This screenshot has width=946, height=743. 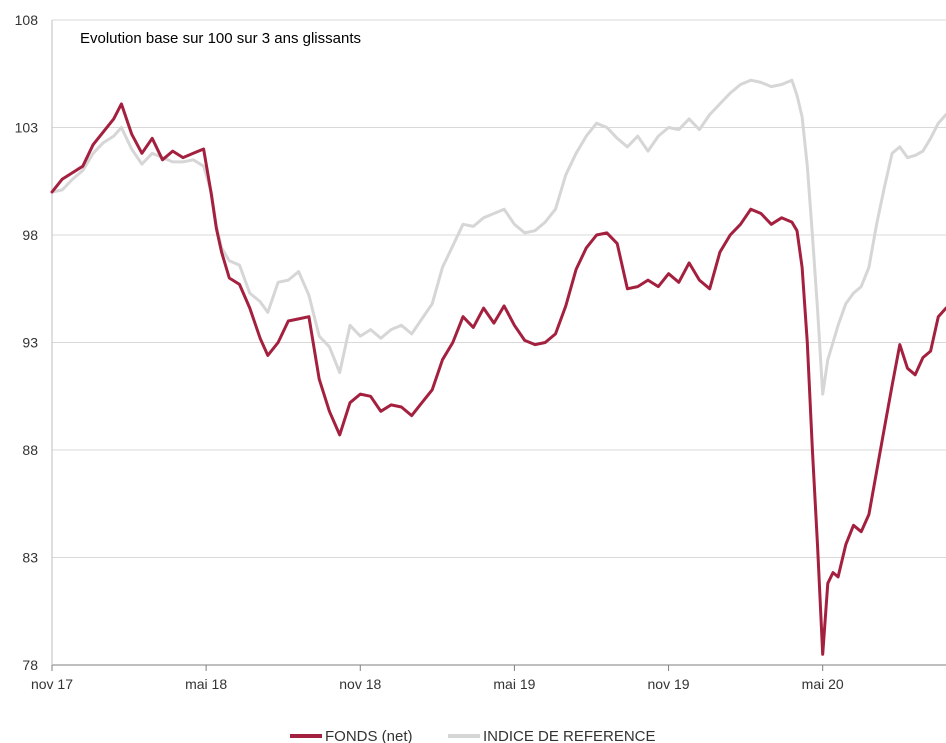 What do you see at coordinates (206, 684) in the screenshot?
I see `x-tick-label: mai 18` at bounding box center [206, 684].